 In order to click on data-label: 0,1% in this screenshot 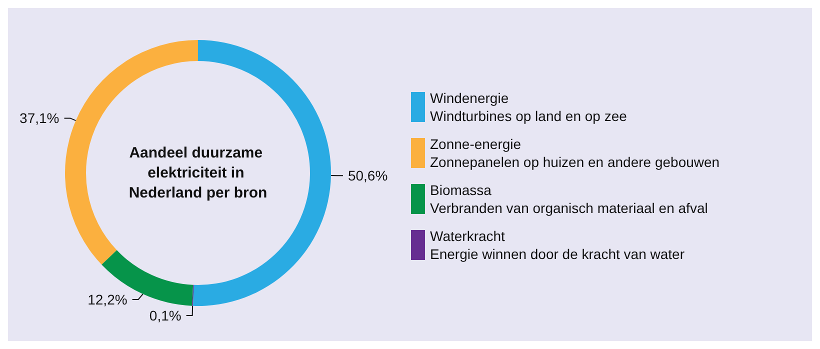, I will do `click(165, 316)`.